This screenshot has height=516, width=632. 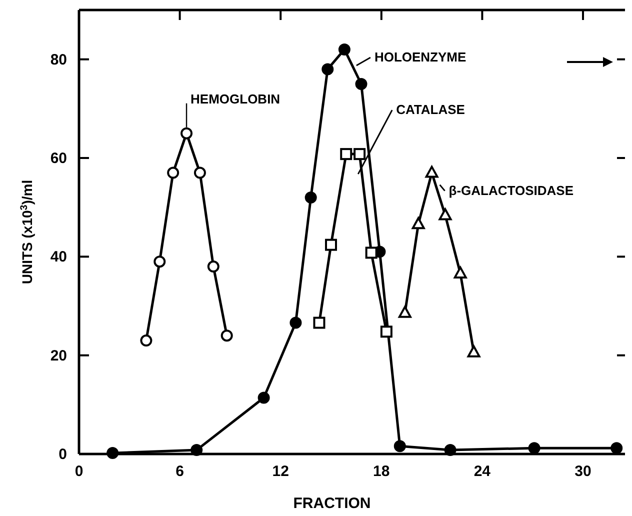 What do you see at coordinates (420, 56) in the screenshot?
I see `legend-label: HOLOENZYME` at bounding box center [420, 56].